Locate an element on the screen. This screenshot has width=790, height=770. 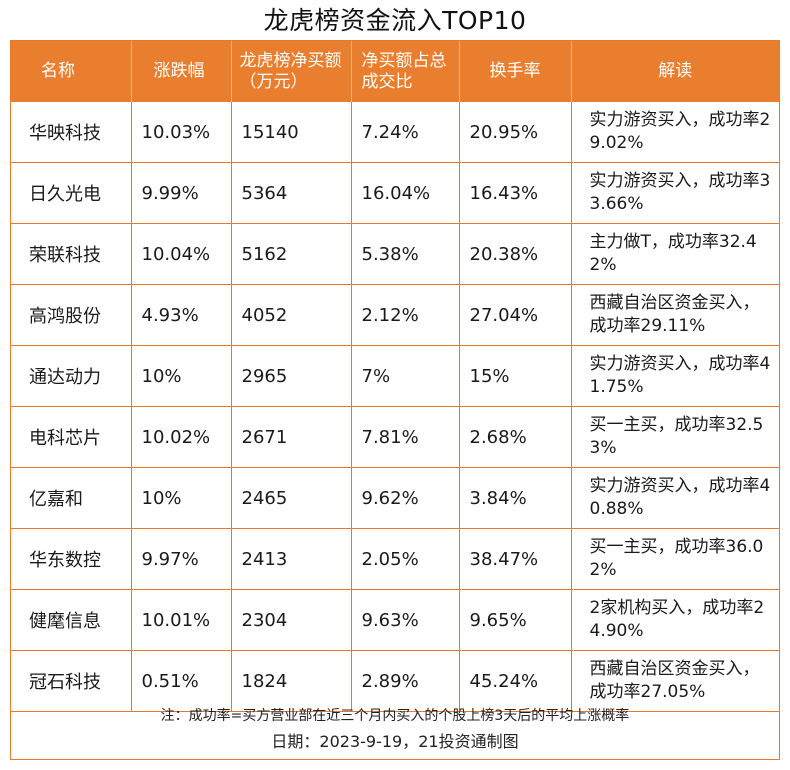
cell-name: 通达动力 is located at coordinates (71, 376).